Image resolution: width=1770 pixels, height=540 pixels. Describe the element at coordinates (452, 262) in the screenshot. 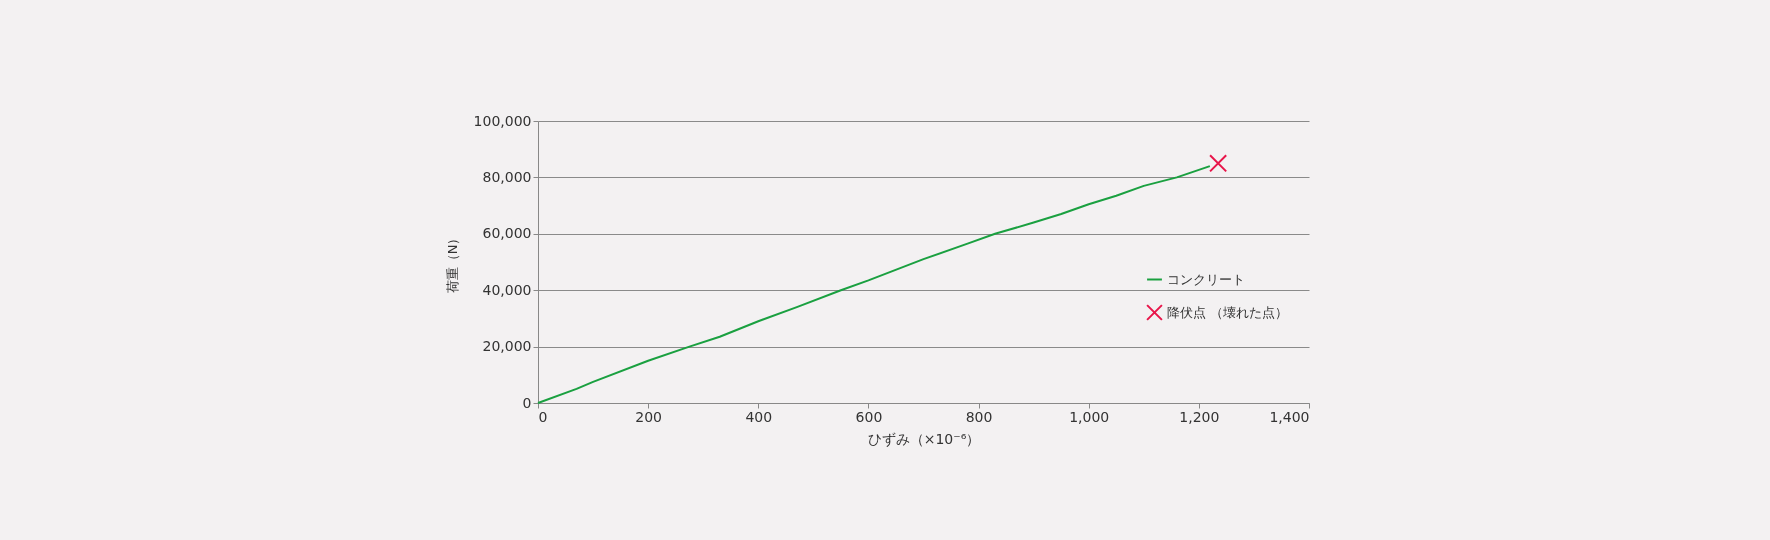

I see `y-axis-title: 荷重（N）` at that location.